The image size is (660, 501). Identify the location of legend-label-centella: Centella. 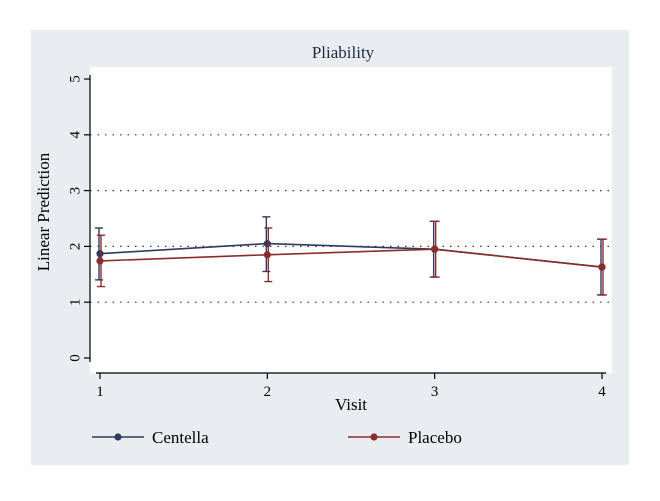
(180, 437).